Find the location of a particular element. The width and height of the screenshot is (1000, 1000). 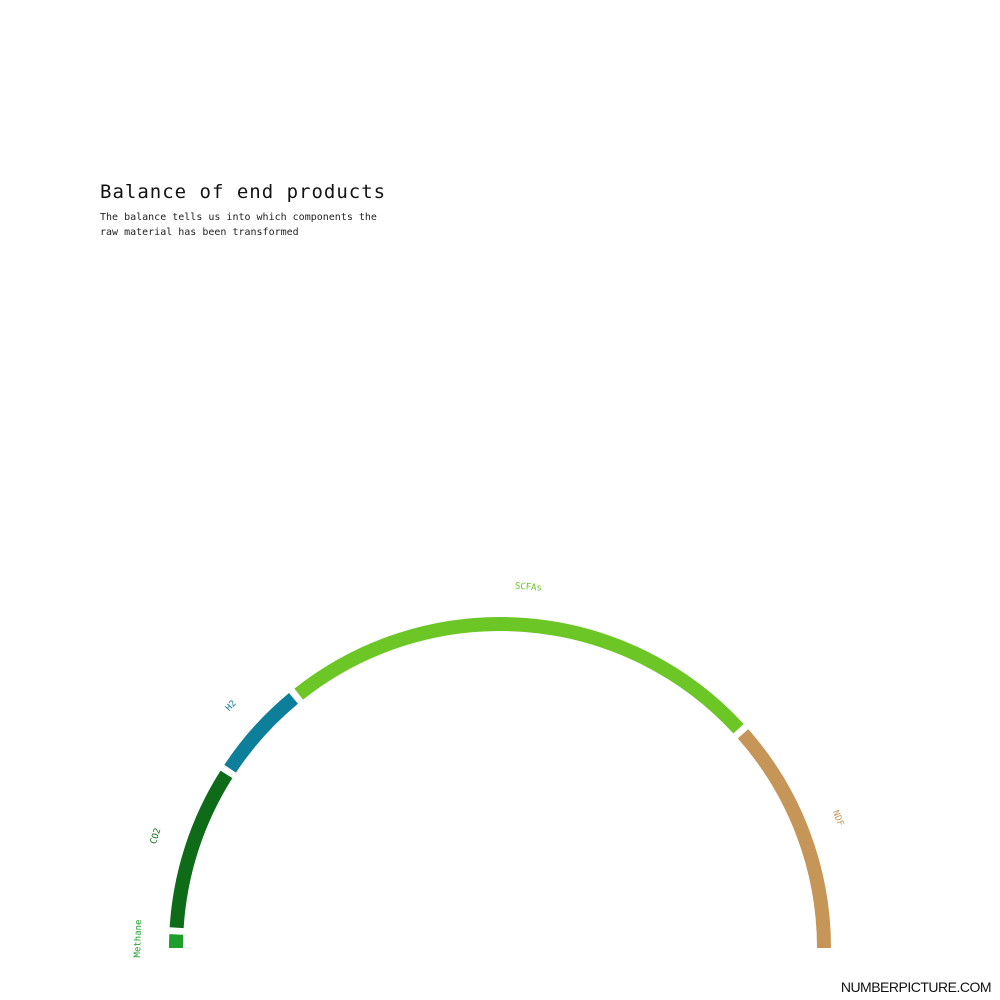

arc-segment-co2 is located at coordinates (201, 849).